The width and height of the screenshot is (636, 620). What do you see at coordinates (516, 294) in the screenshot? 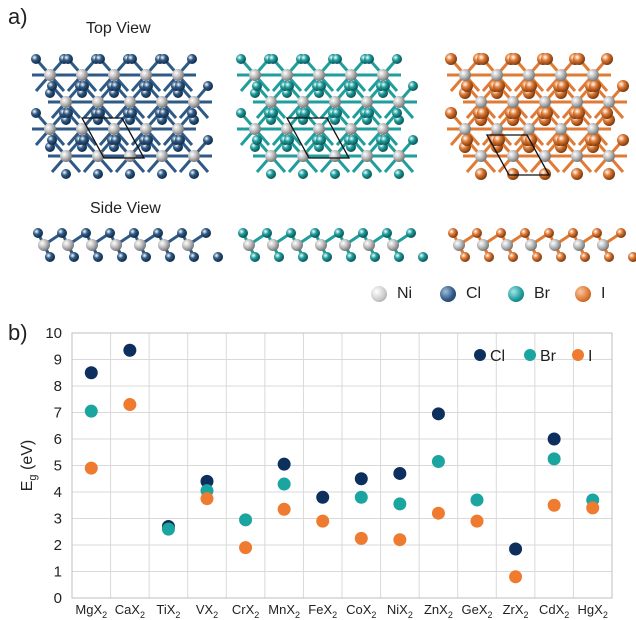
I see `br-ball-icon` at bounding box center [516, 294].